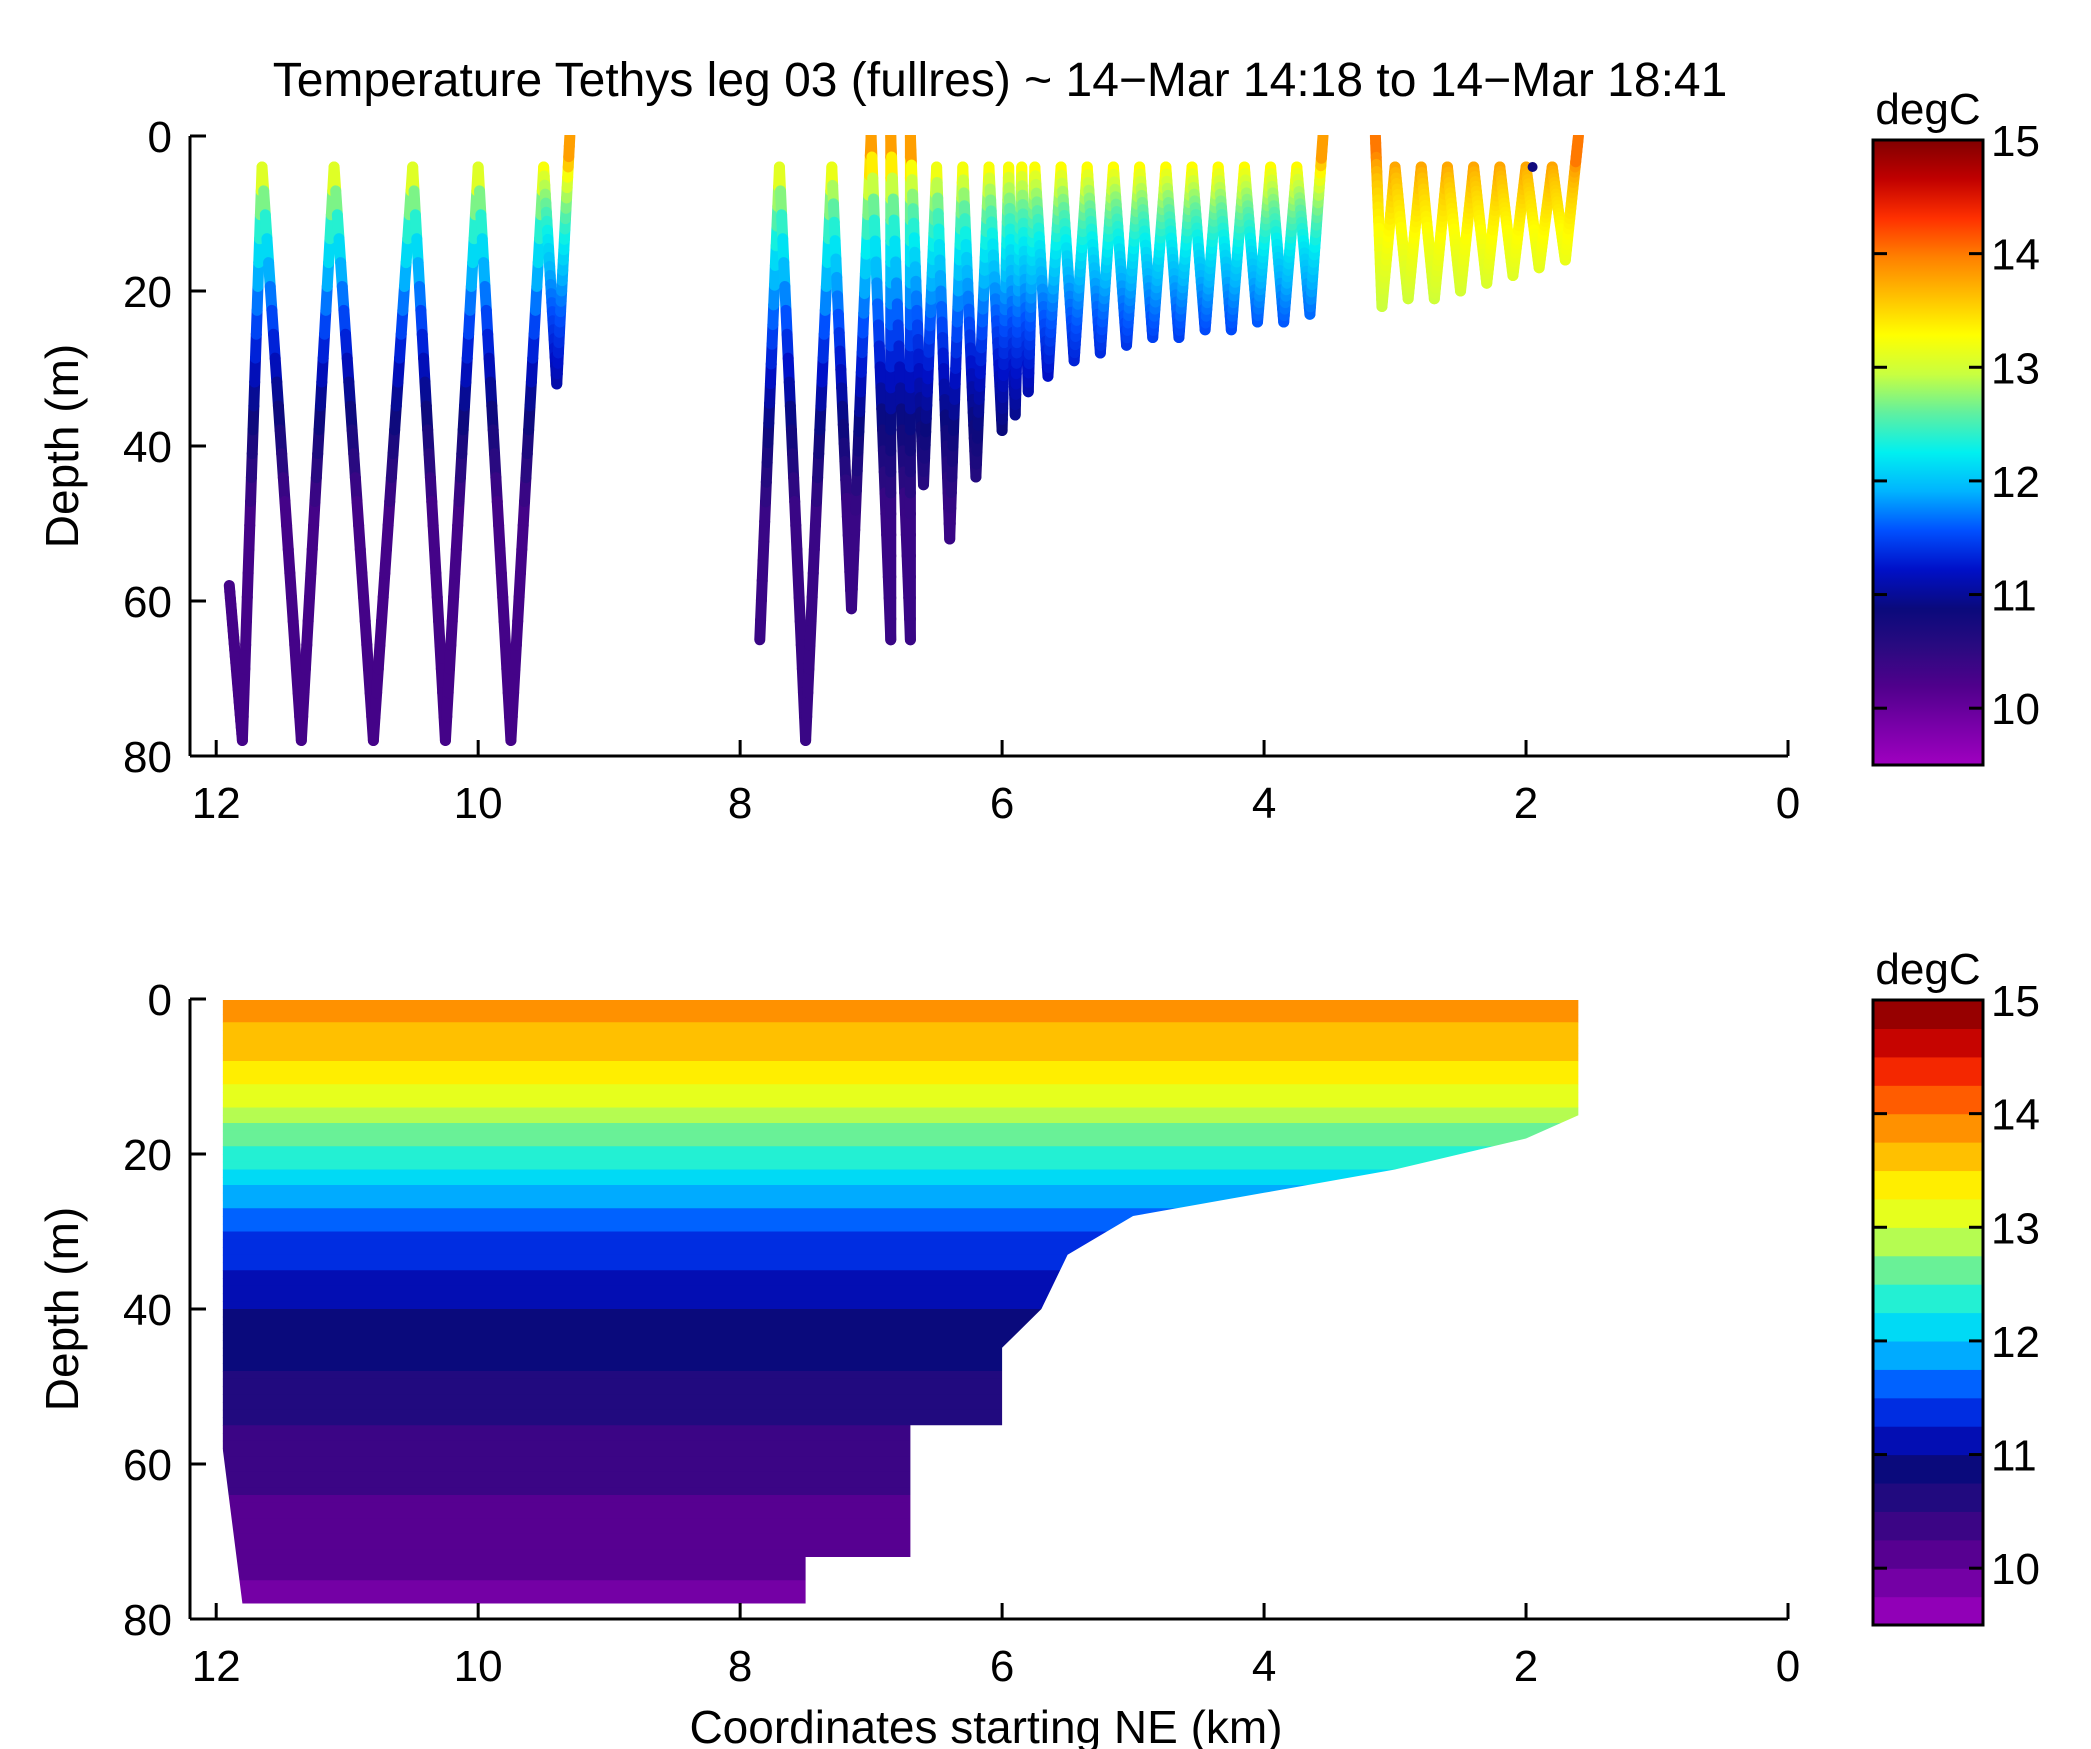 The height and width of the screenshot is (1749, 2091). What do you see at coordinates (147, 1465) in the screenshot?
I see `bottom-y-tick-label: 60` at bounding box center [147, 1465].